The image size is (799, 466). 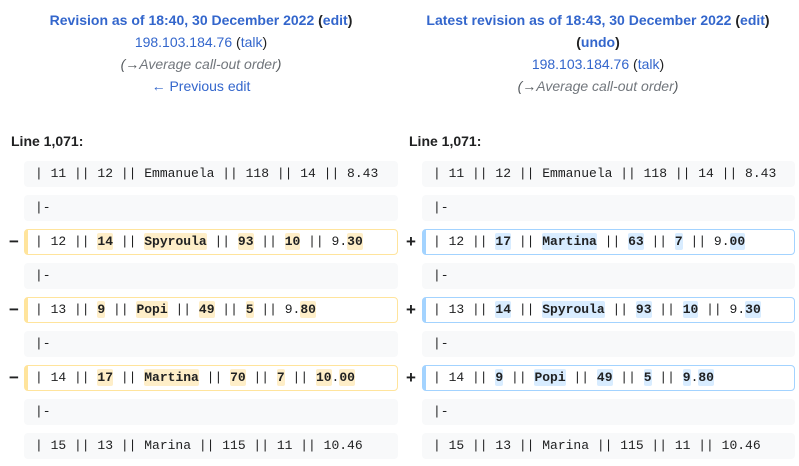 I want to click on added-line-cell: | 14 || 9 || Popi || 49 || 5 || 9.80, so click(x=608, y=378).